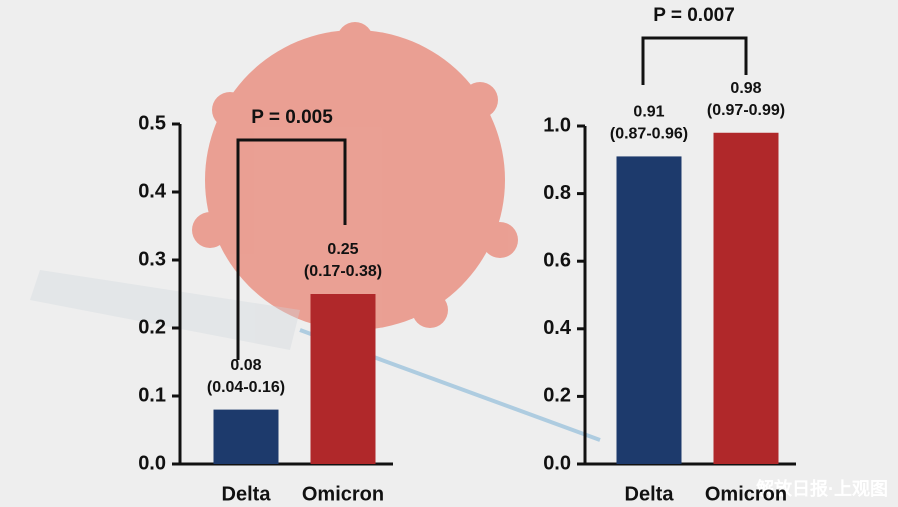  Describe the element at coordinates (648, 112) in the screenshot. I see `value-label: 0.91` at that location.